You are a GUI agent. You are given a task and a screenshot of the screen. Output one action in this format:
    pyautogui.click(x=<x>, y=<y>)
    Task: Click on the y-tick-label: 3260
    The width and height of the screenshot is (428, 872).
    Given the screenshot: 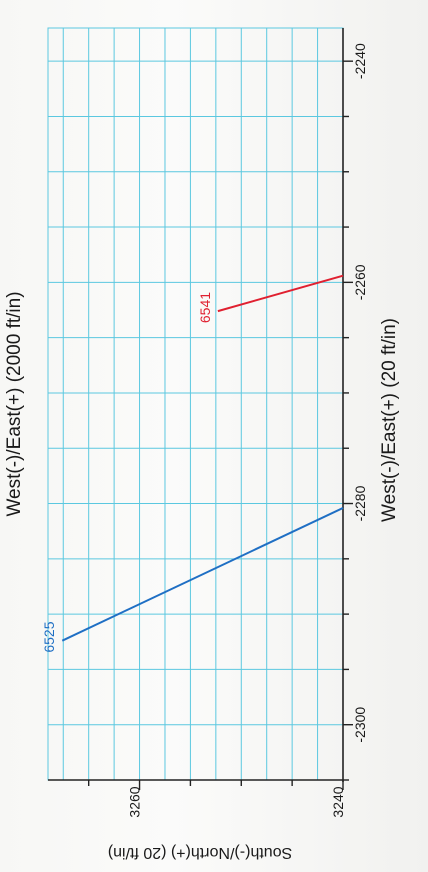 What is the action you would take?
    pyautogui.click(x=135, y=801)
    